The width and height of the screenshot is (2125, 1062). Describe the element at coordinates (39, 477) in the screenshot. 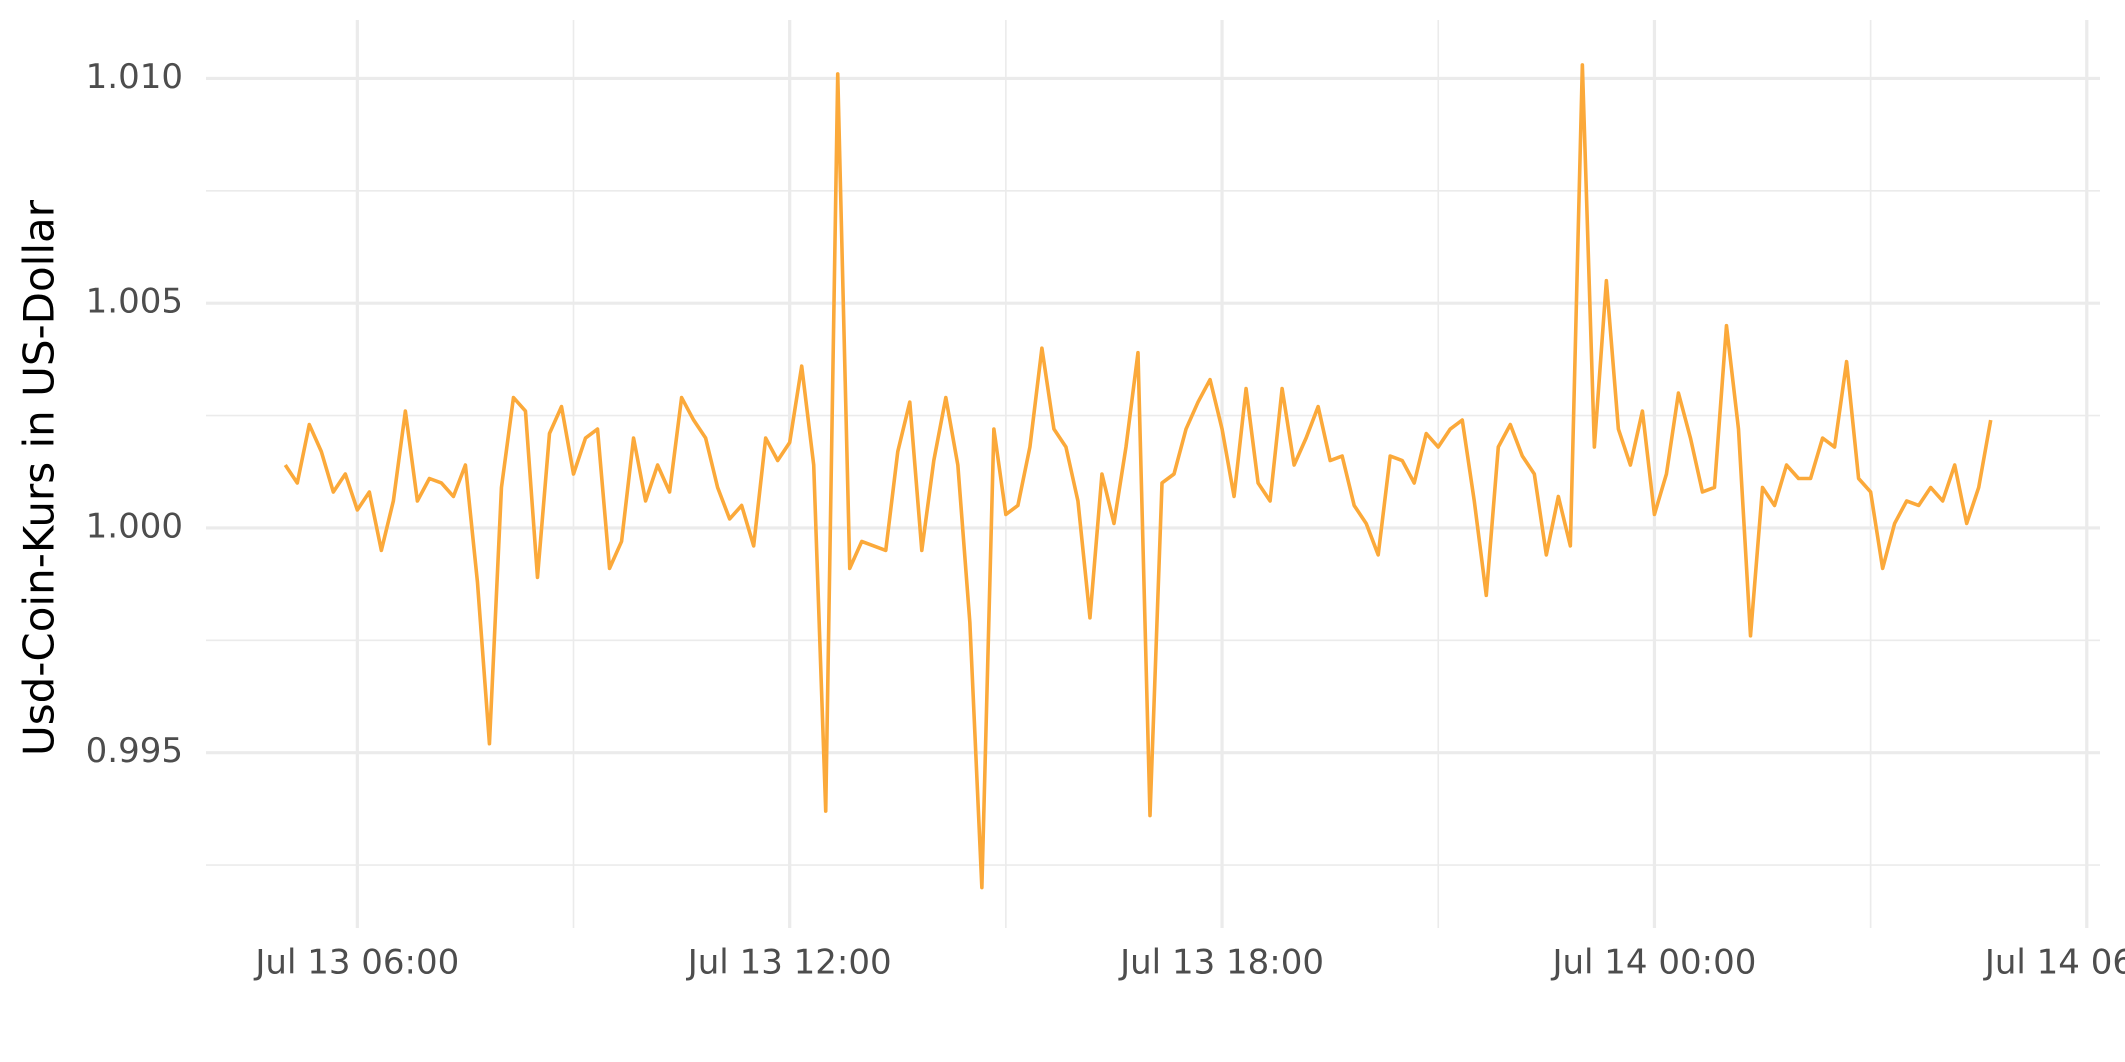

I see `y-axis-label: Usd-Coin-Kurs in US-Dollar` at that location.